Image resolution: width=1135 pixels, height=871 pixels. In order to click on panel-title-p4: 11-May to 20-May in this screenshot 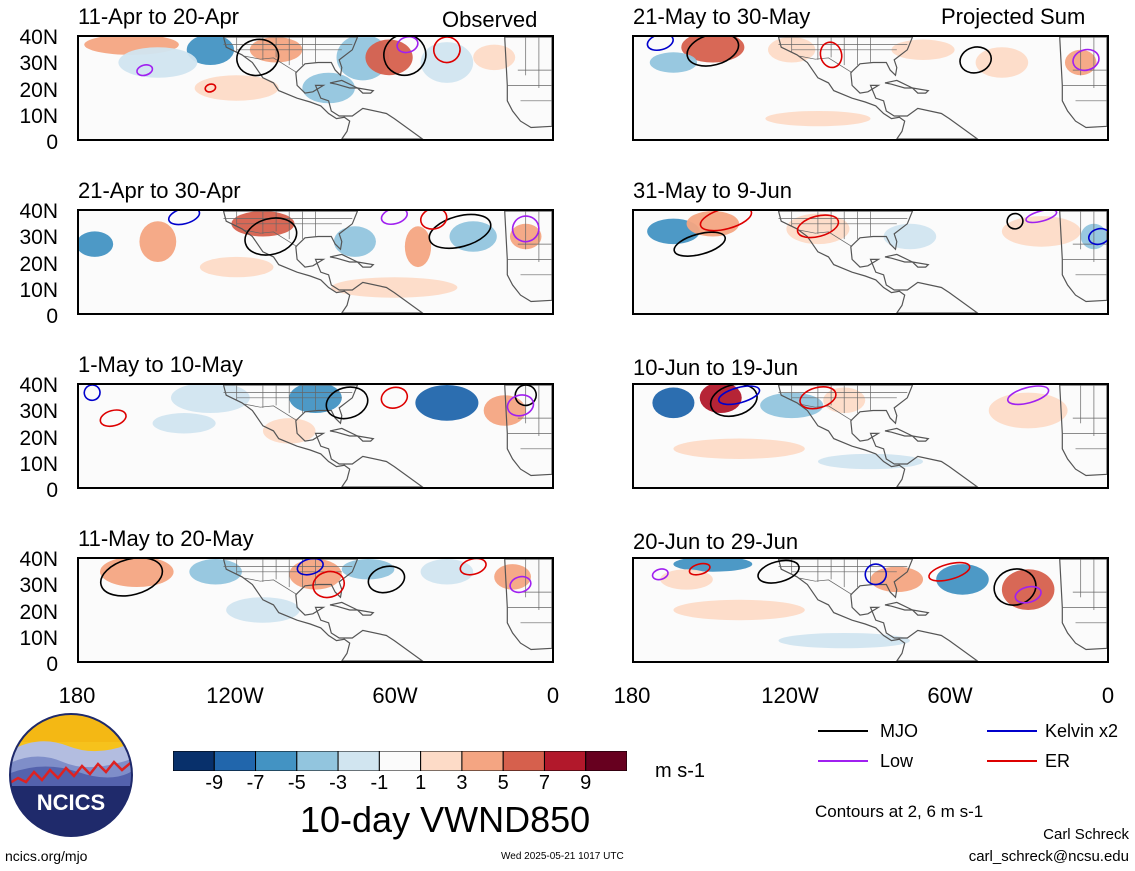, I will do `click(166, 538)`.